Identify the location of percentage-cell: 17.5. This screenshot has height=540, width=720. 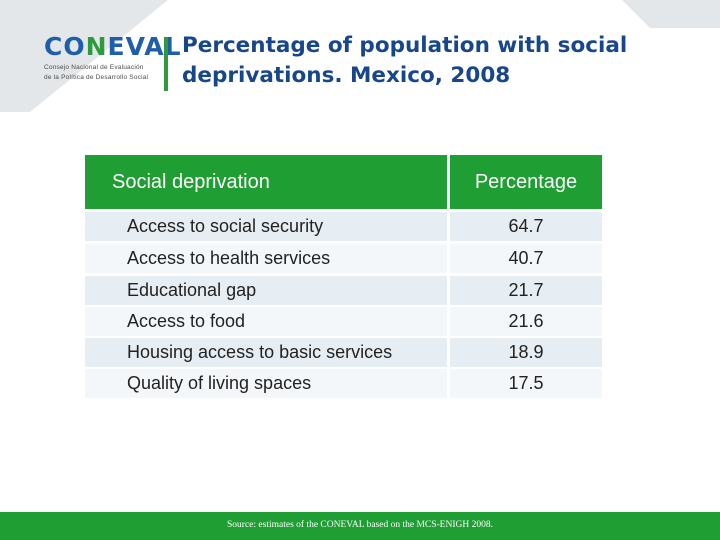
(526, 383).